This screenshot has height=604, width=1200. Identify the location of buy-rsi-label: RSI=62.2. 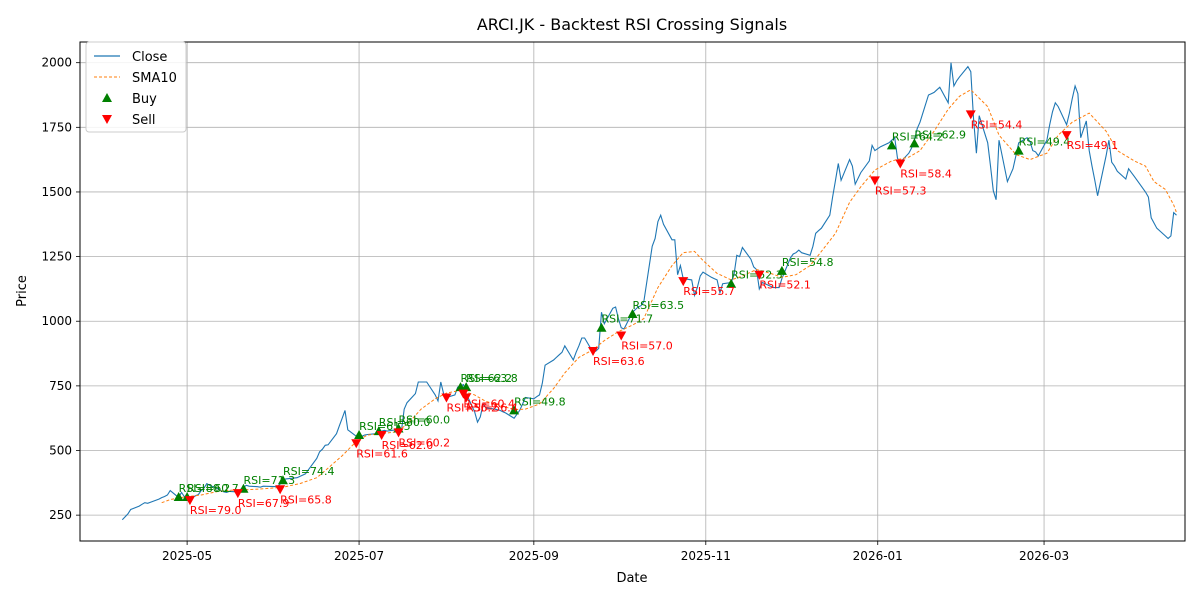
(487, 378).